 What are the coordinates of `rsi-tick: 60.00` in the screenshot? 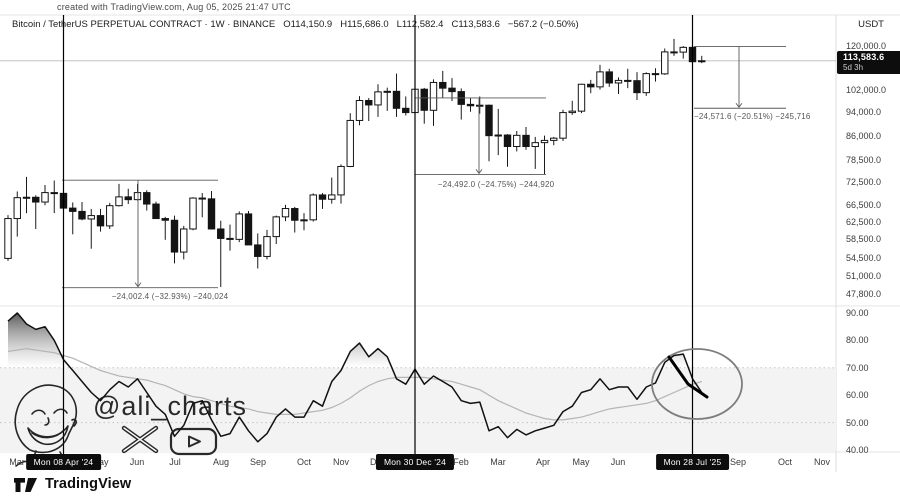 It's located at (857, 395).